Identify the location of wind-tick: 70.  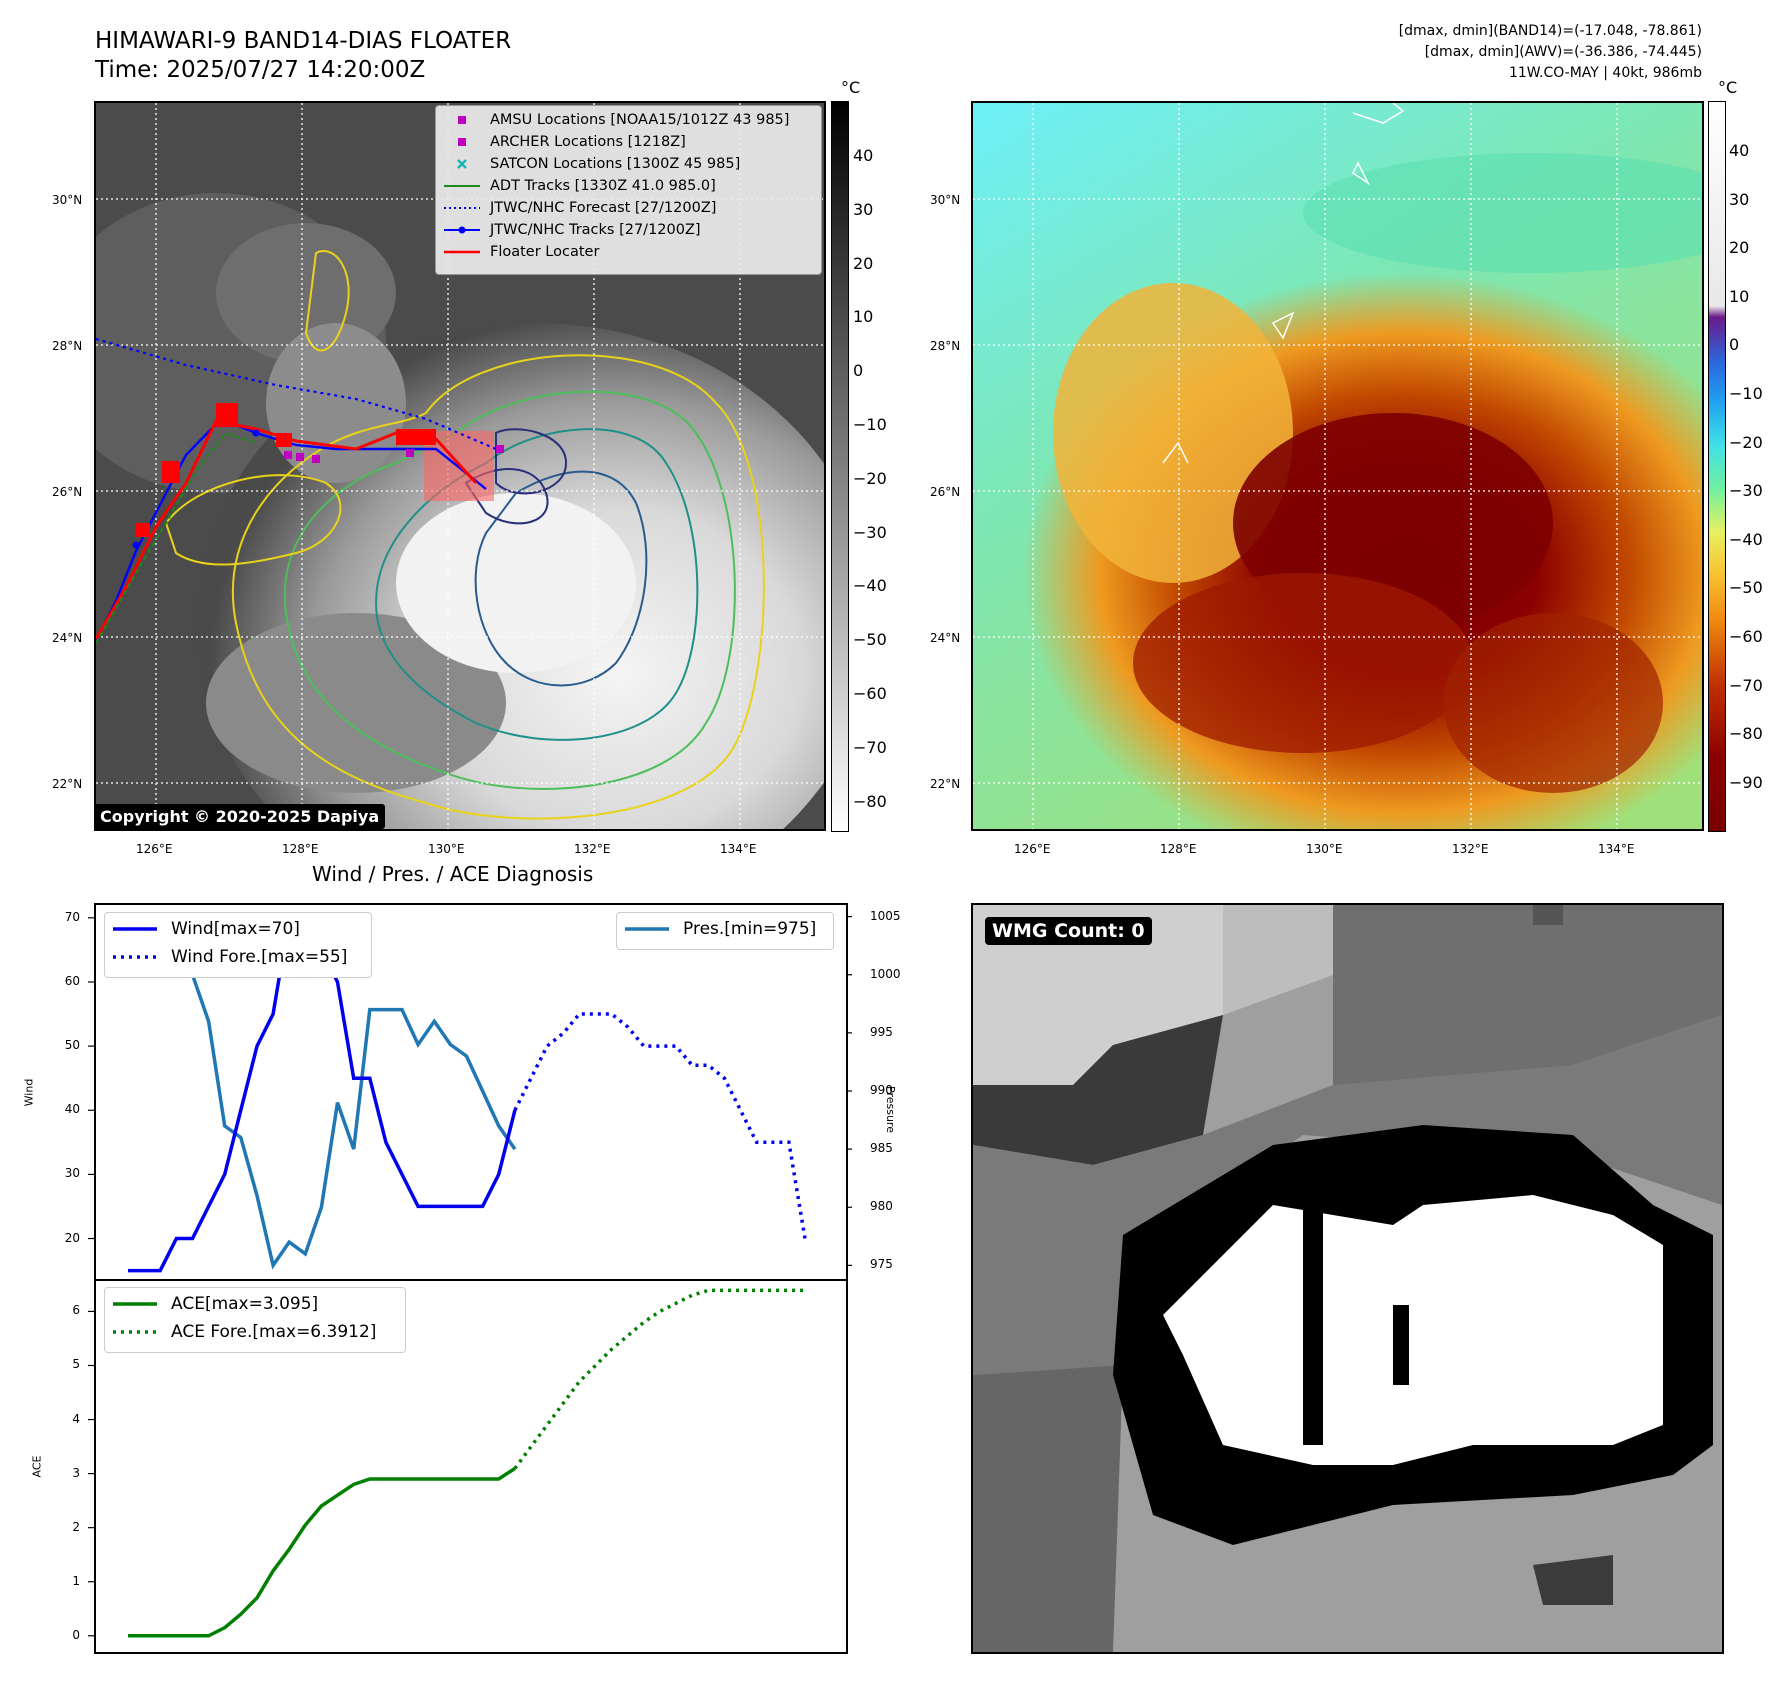
(72, 916).